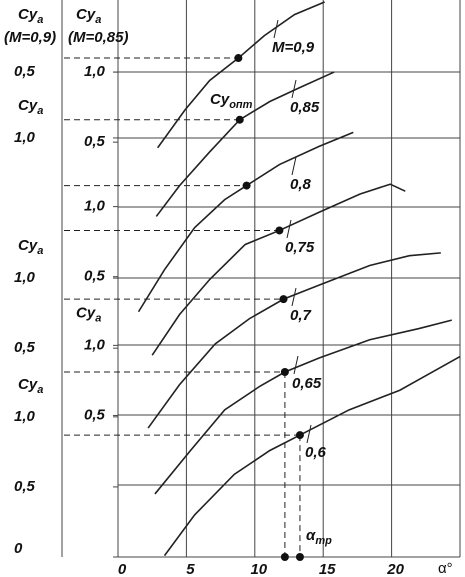 This screenshot has height=577, width=465. I want to click on optimum-label: Cyопт, so click(231, 101).